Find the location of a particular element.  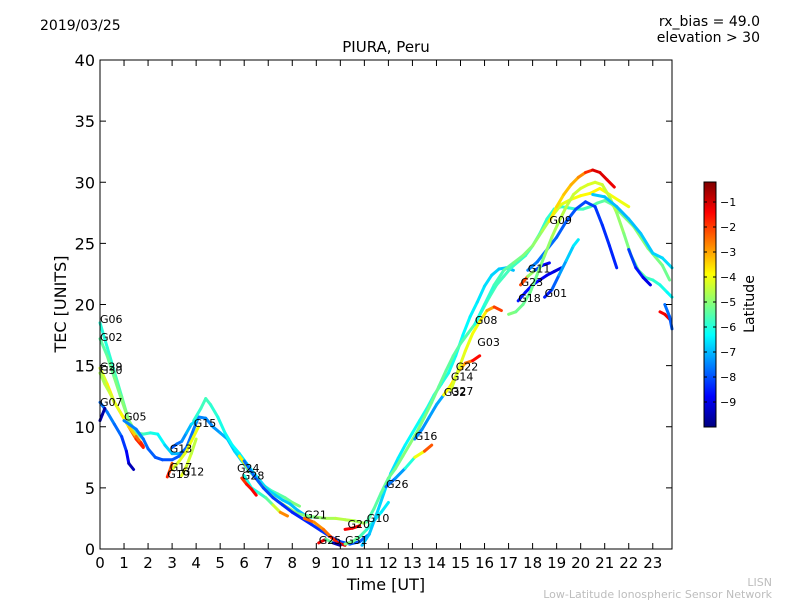

x-tick-label: 8 is located at coordinates (292, 563).